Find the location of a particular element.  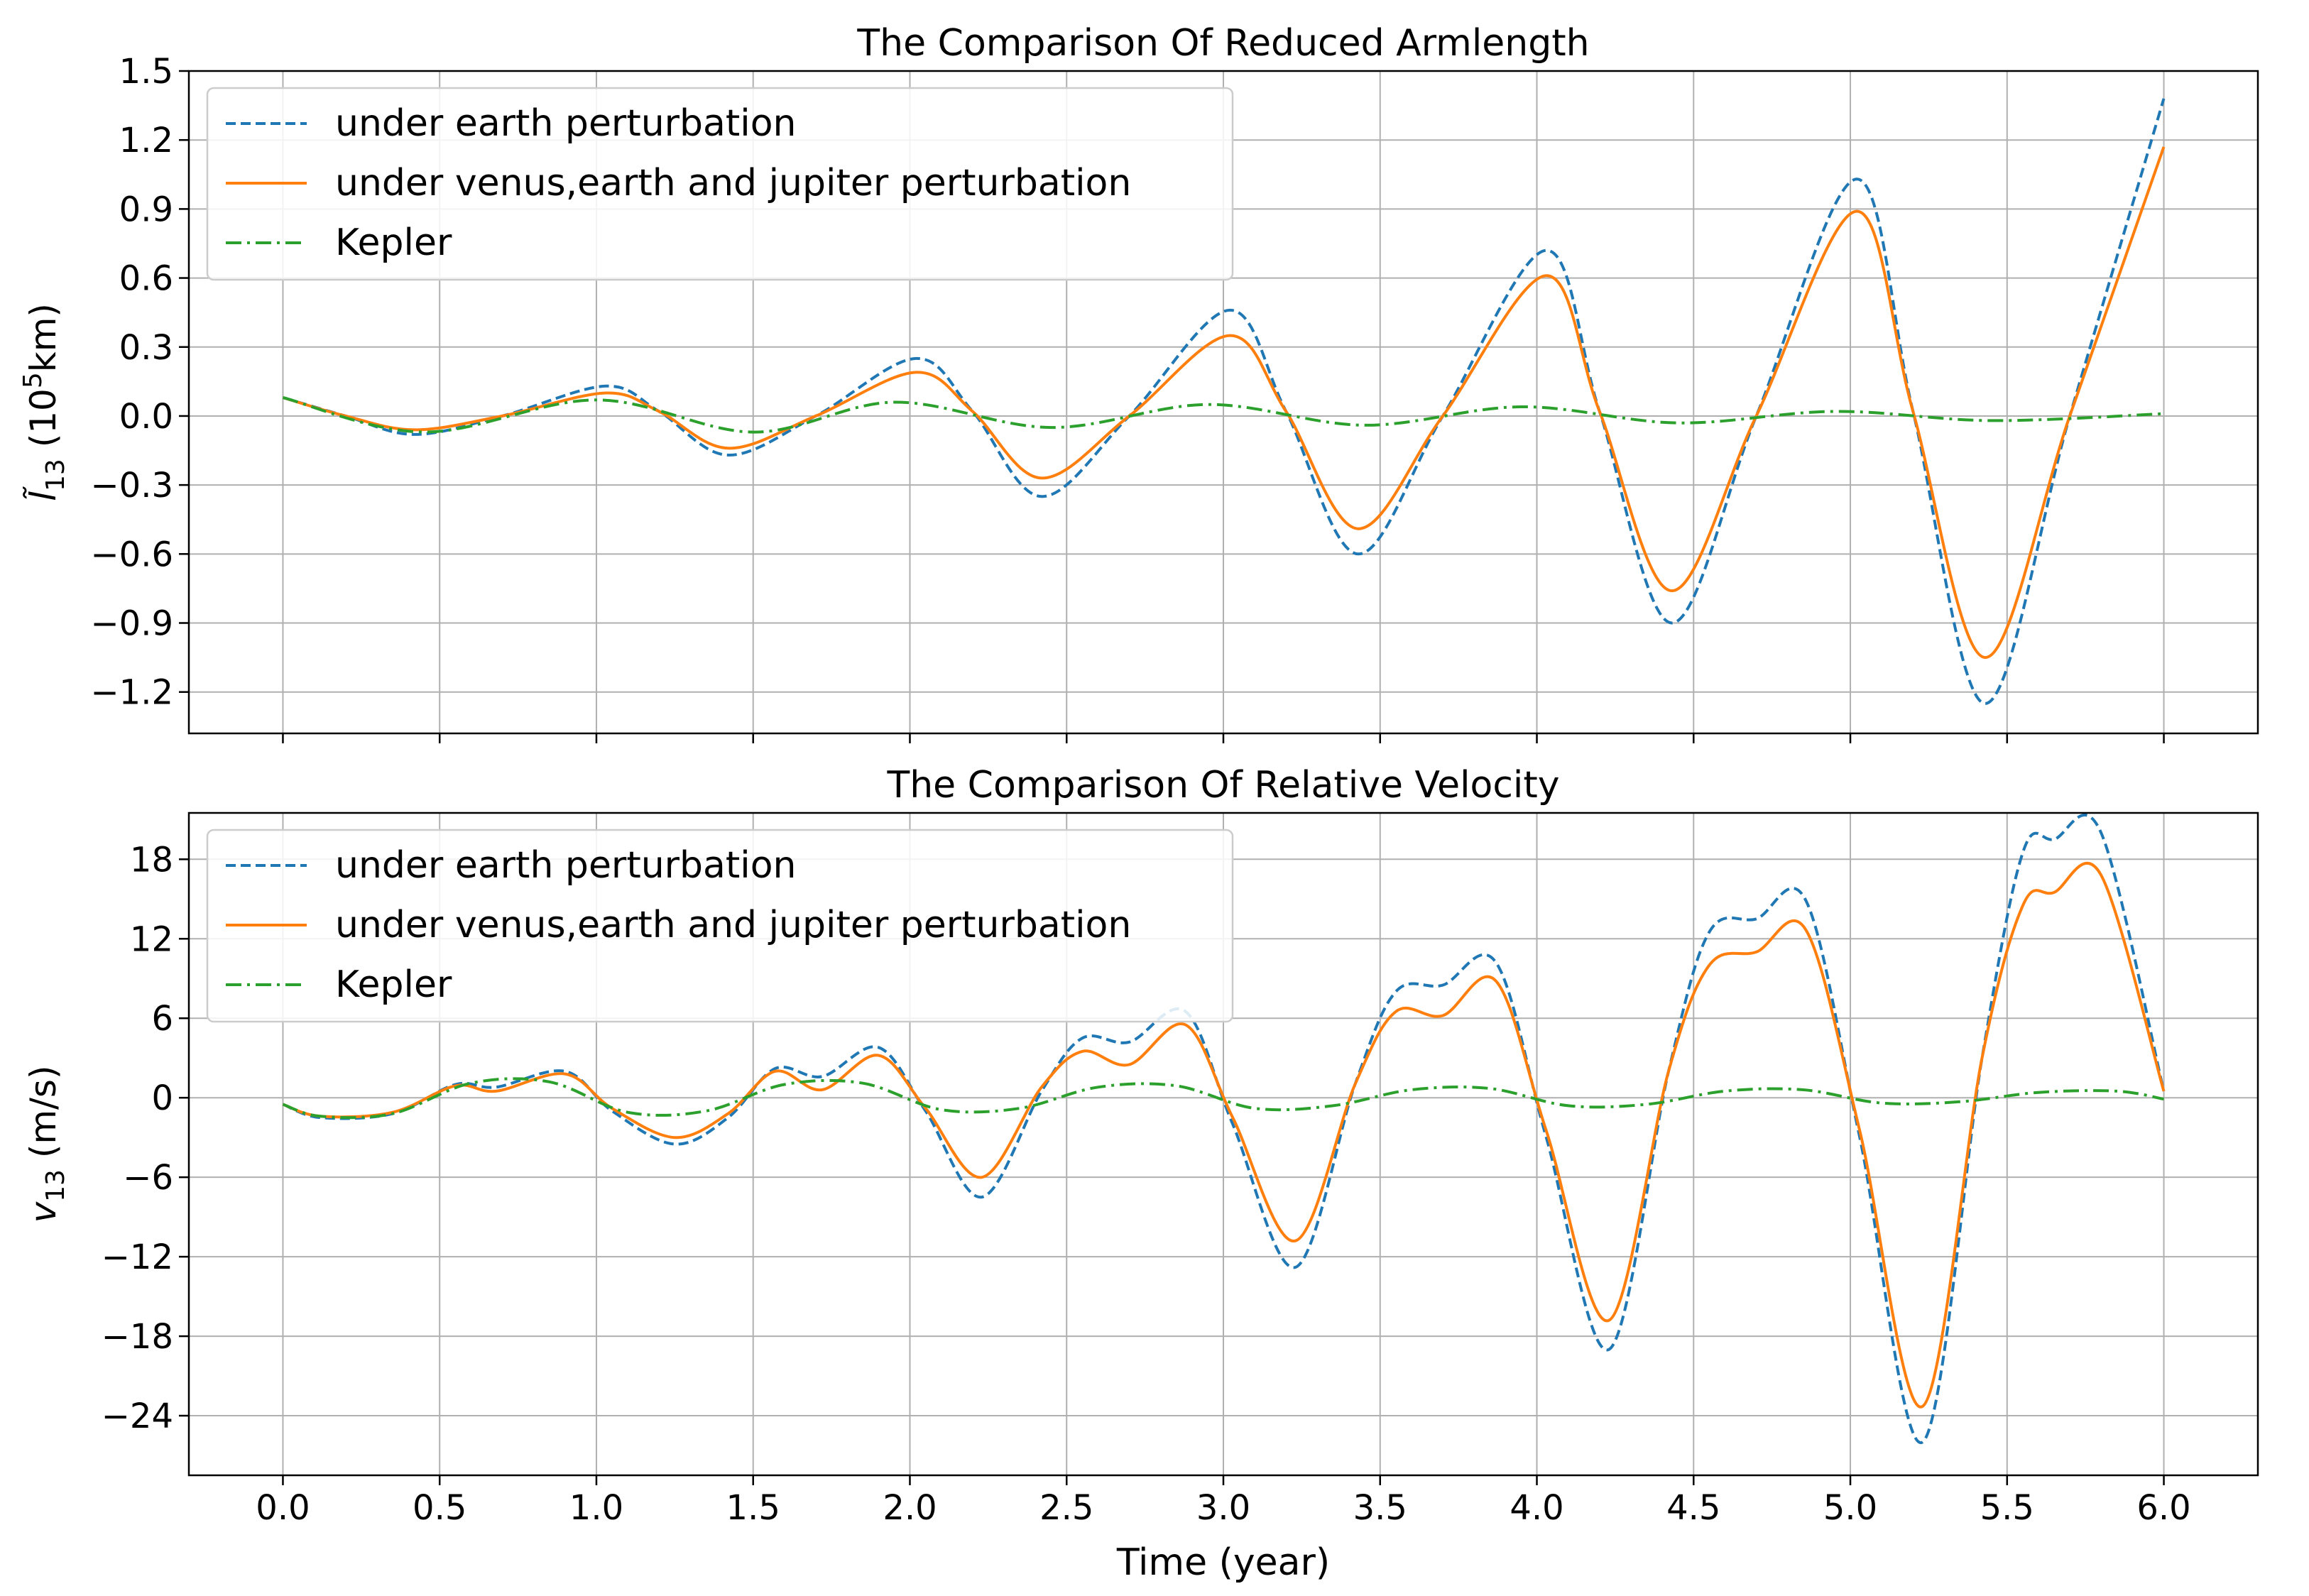

velocity-y-tick-label: 6 is located at coordinates (162, 1019).